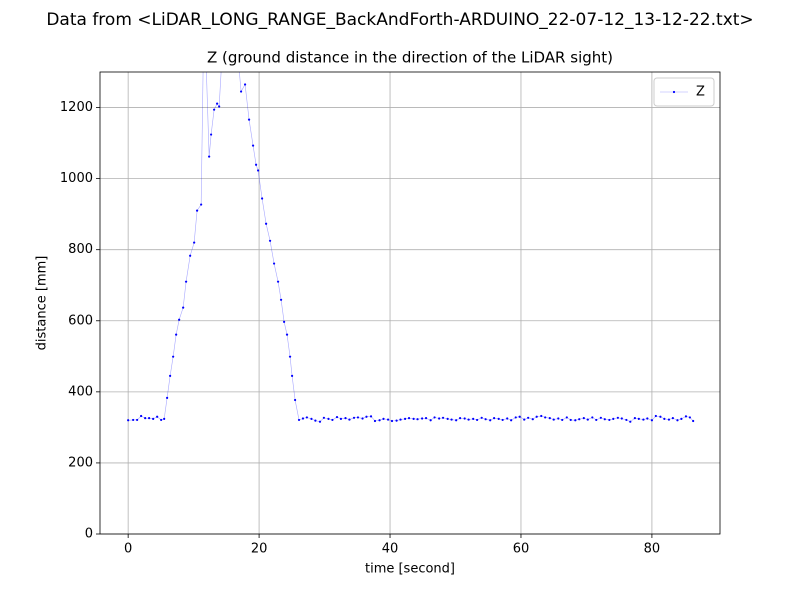  I want to click on x-tick-label: 0, so click(128, 549).